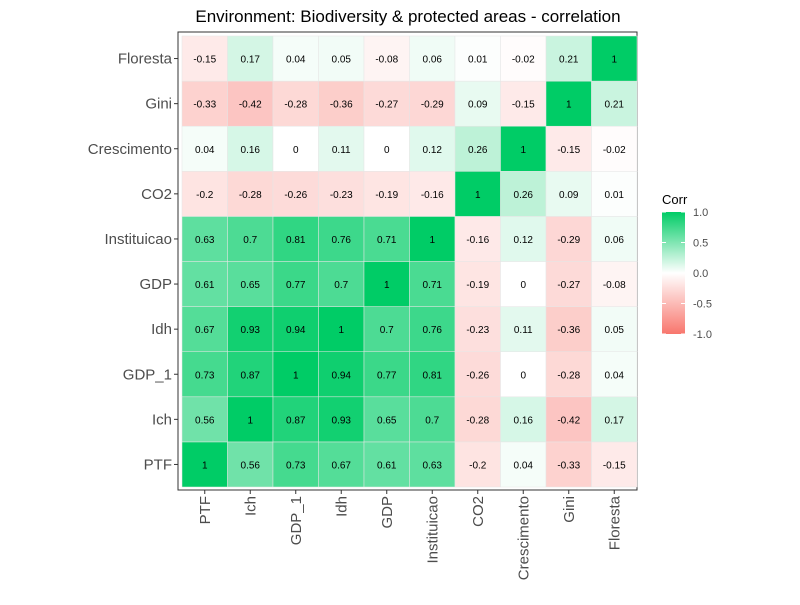 The image size is (800, 605). I want to click on cell-value-label: -0.26, so click(295, 195).